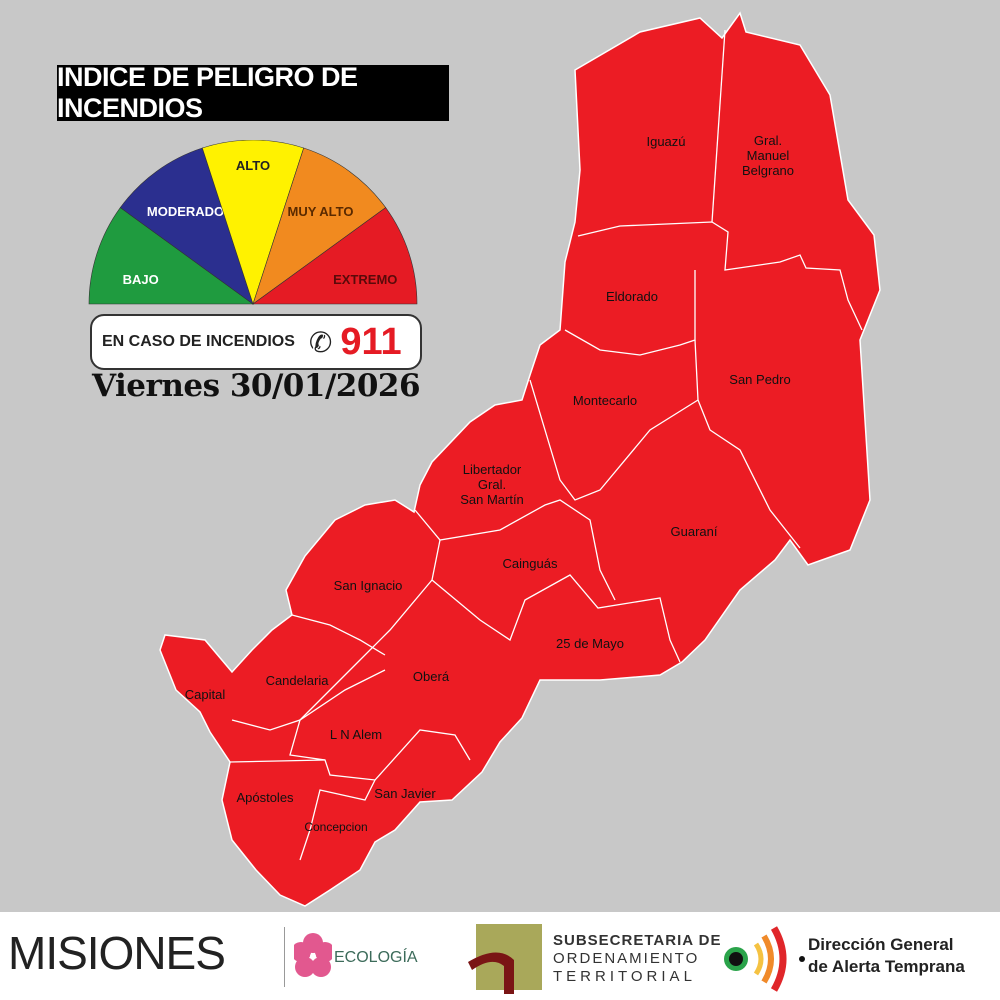  I want to click on flower-icon, so click(313, 955).